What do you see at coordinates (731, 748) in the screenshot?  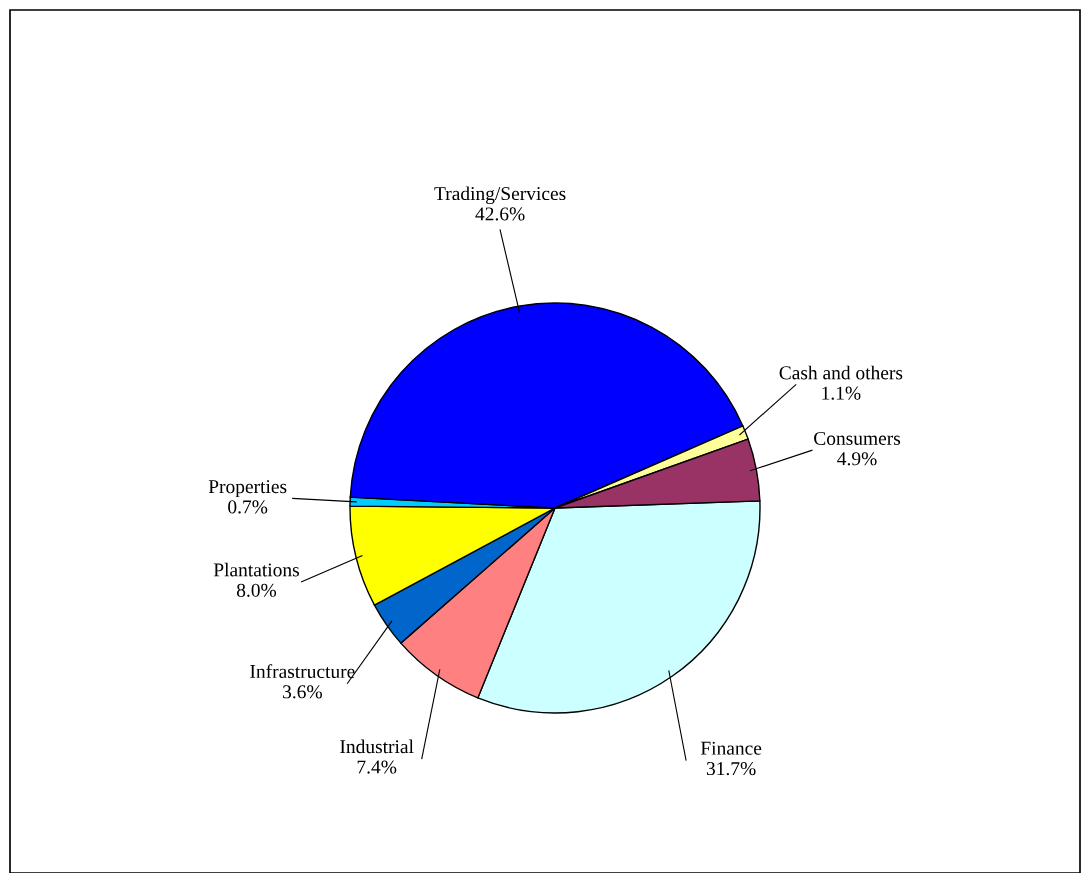 I see `slice-label: Finance` at bounding box center [731, 748].